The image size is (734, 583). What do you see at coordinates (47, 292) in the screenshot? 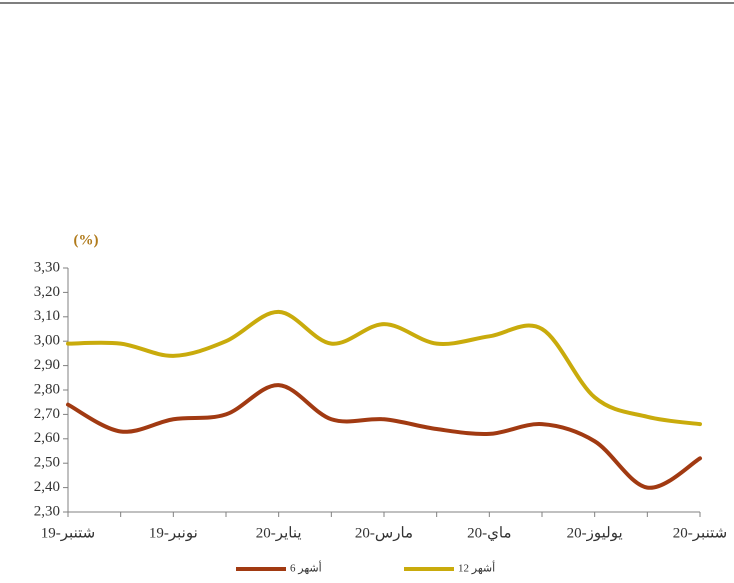
I see `y-tick-label: 3,20` at bounding box center [47, 292].